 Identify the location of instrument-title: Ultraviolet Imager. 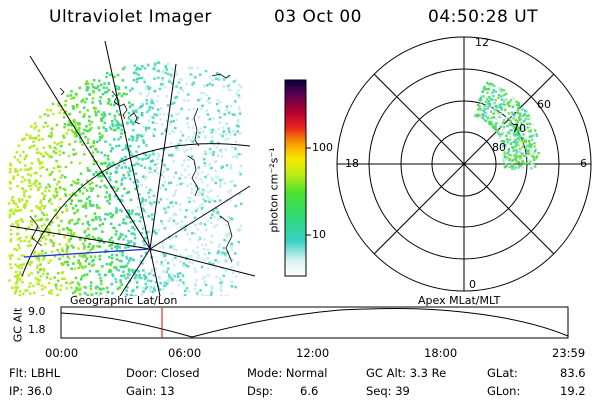
(130, 17).